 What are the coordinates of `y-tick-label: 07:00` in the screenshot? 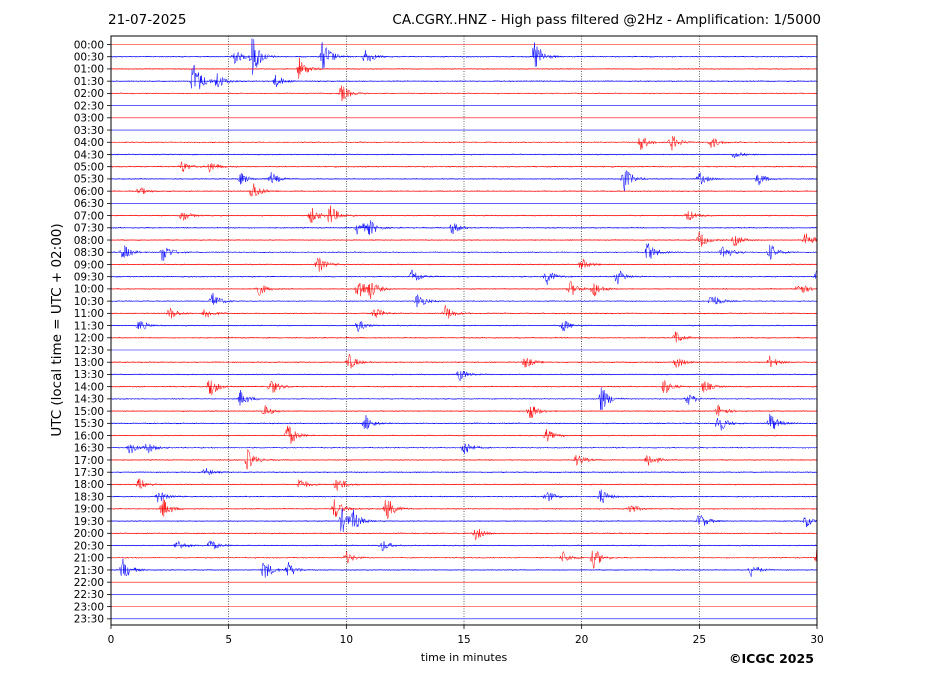 It's located at (89, 216).